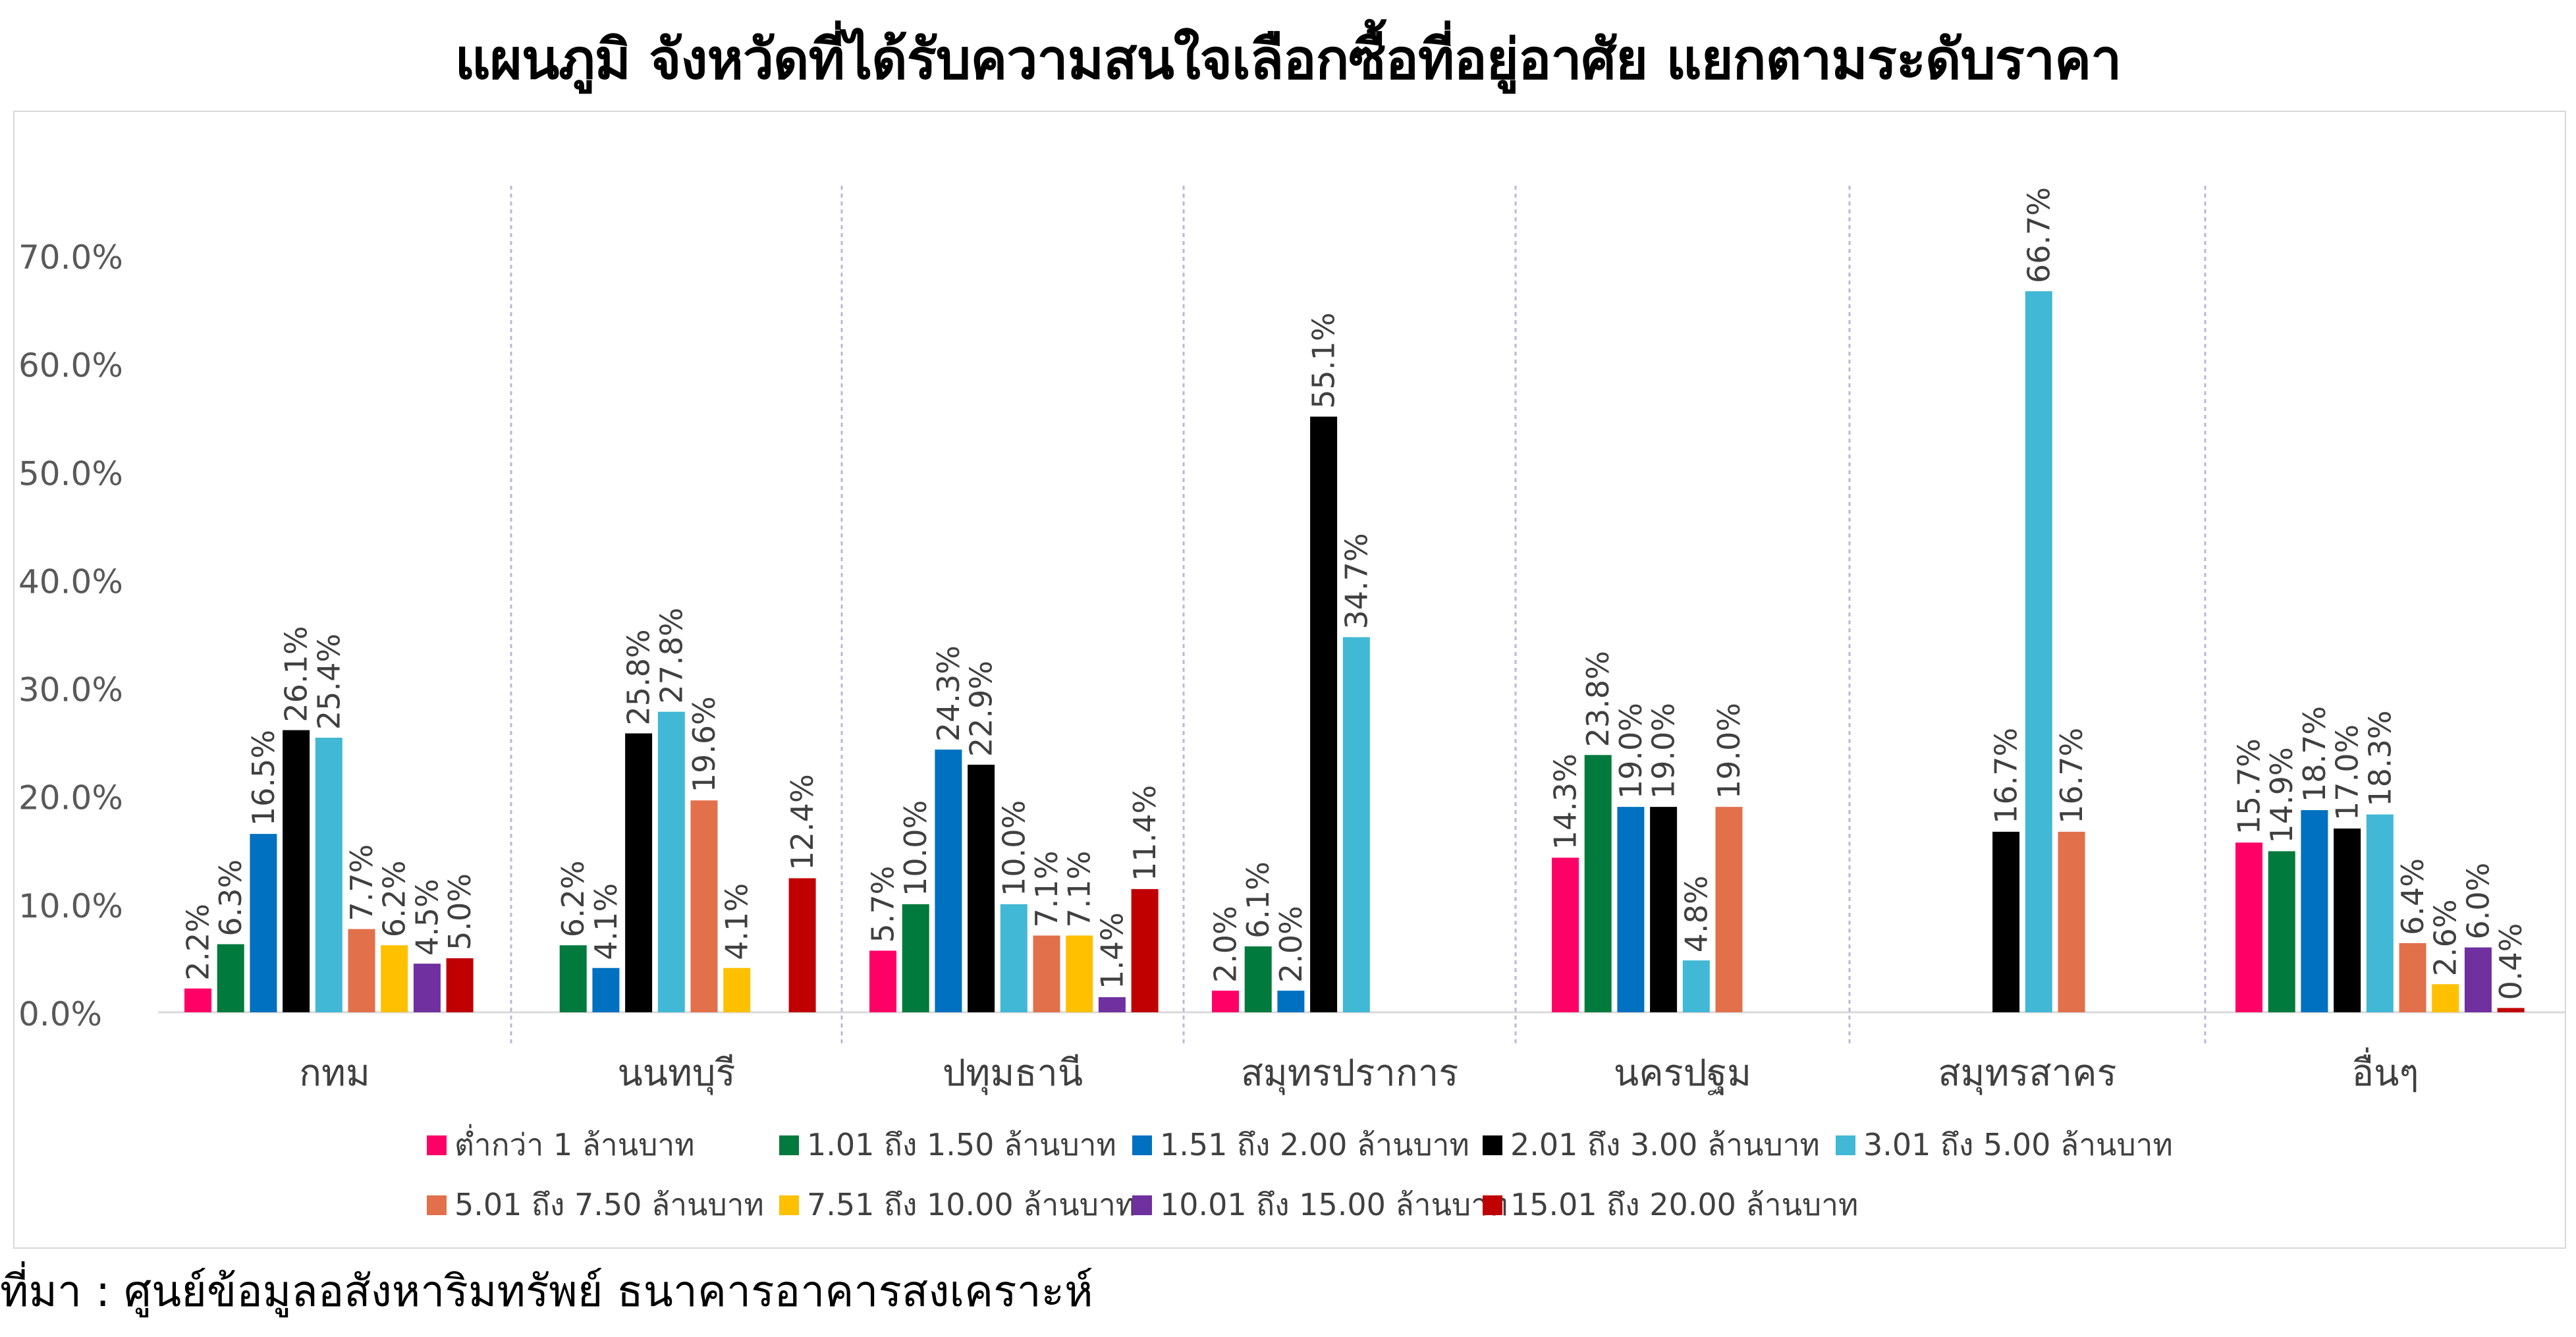 The height and width of the screenshot is (1337, 2576). What do you see at coordinates (70, 581) in the screenshot?
I see `y-tick-label: 40.0%` at bounding box center [70, 581].